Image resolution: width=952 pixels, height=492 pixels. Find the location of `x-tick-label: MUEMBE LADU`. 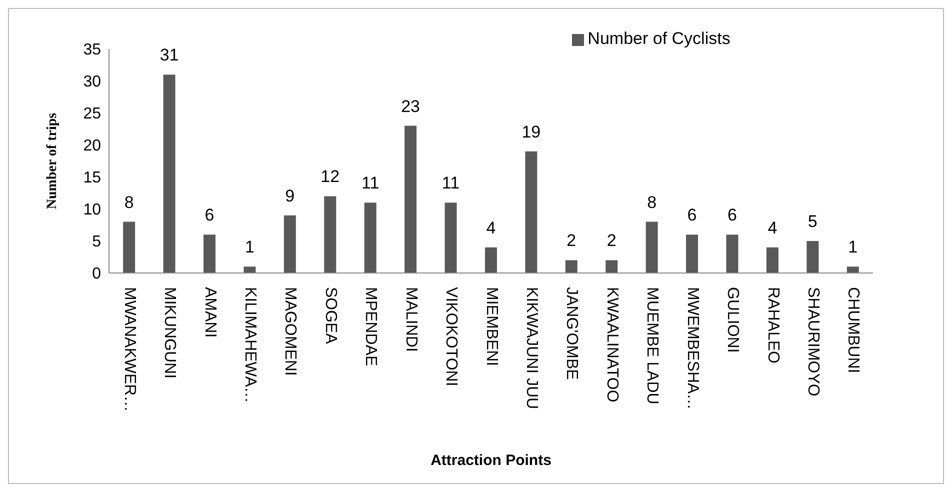

x-tick-label: MUEMBE LADU is located at coordinates (652, 345).